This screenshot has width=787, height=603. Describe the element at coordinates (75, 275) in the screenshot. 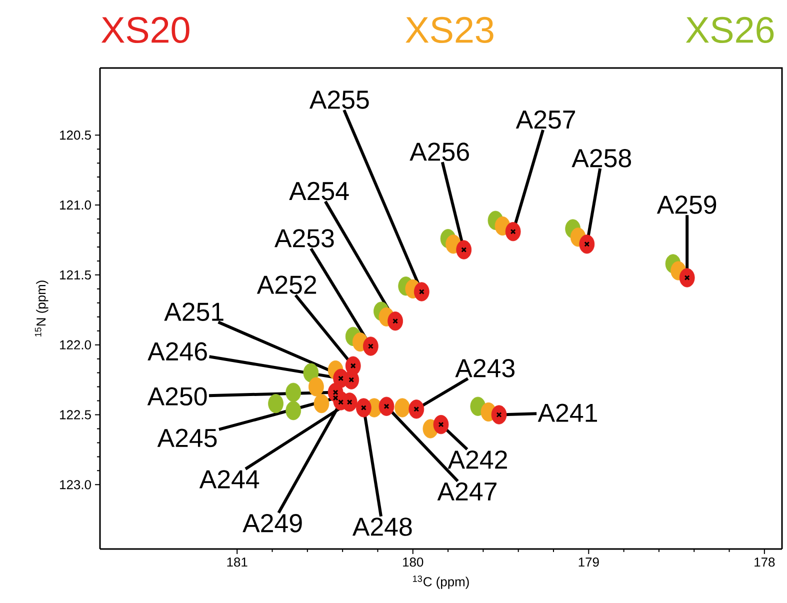

I see `y-tick-label: 121.5` at that location.